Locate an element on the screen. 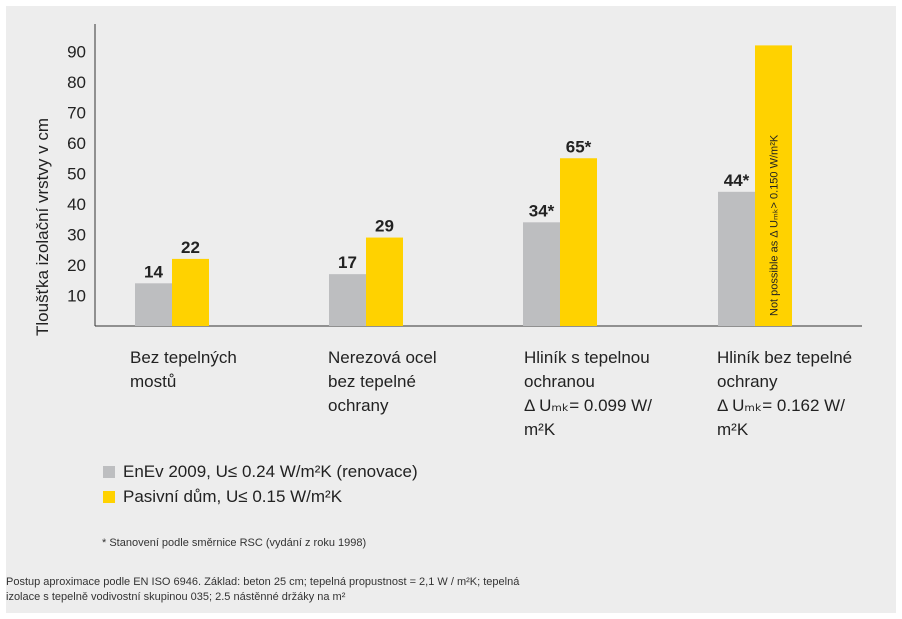 The image size is (902, 619). y-tick-label-40: 40 is located at coordinates (76, 204).